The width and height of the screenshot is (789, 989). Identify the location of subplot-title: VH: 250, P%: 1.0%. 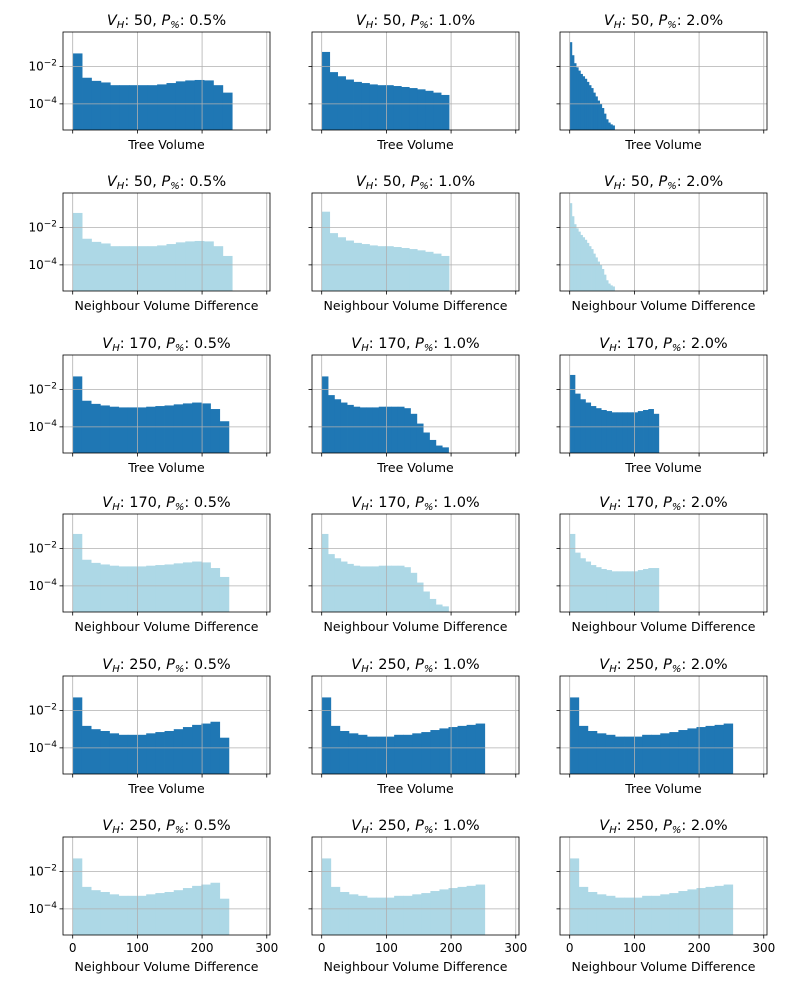
(415, 666).